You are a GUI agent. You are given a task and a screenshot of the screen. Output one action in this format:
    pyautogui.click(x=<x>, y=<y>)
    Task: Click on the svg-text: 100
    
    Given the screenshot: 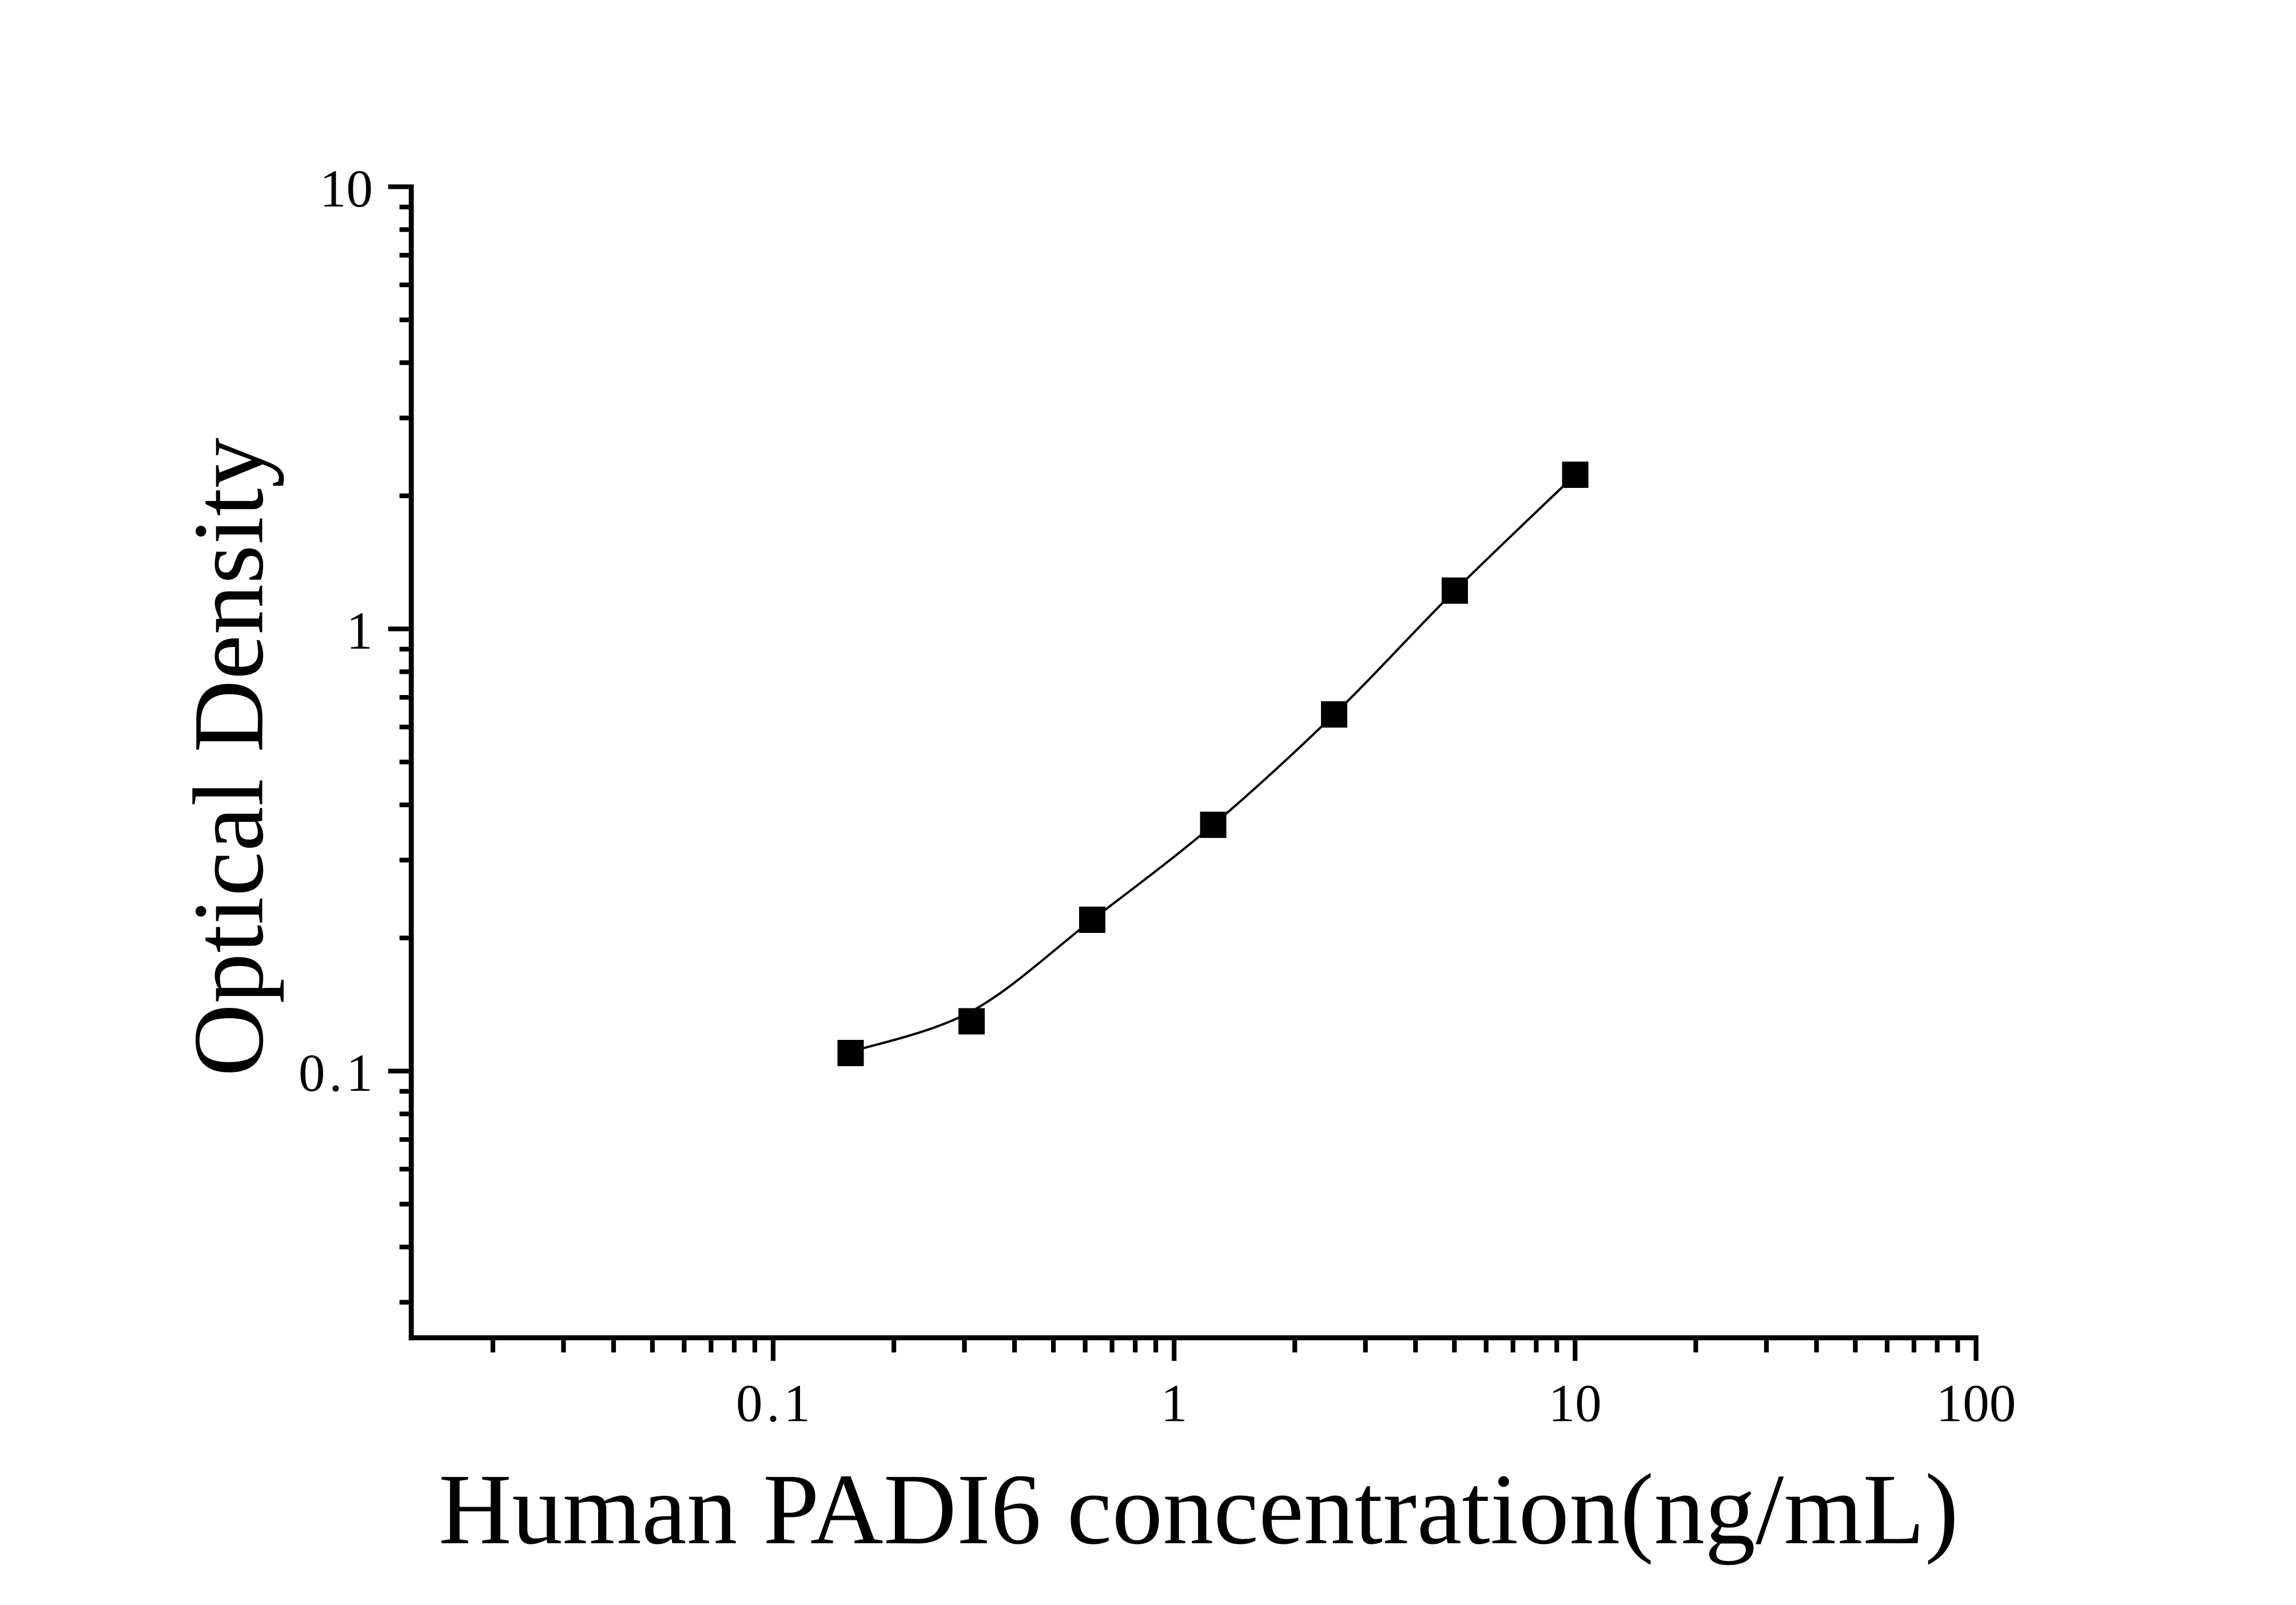 What is the action you would take?
    pyautogui.click(x=1976, y=1403)
    